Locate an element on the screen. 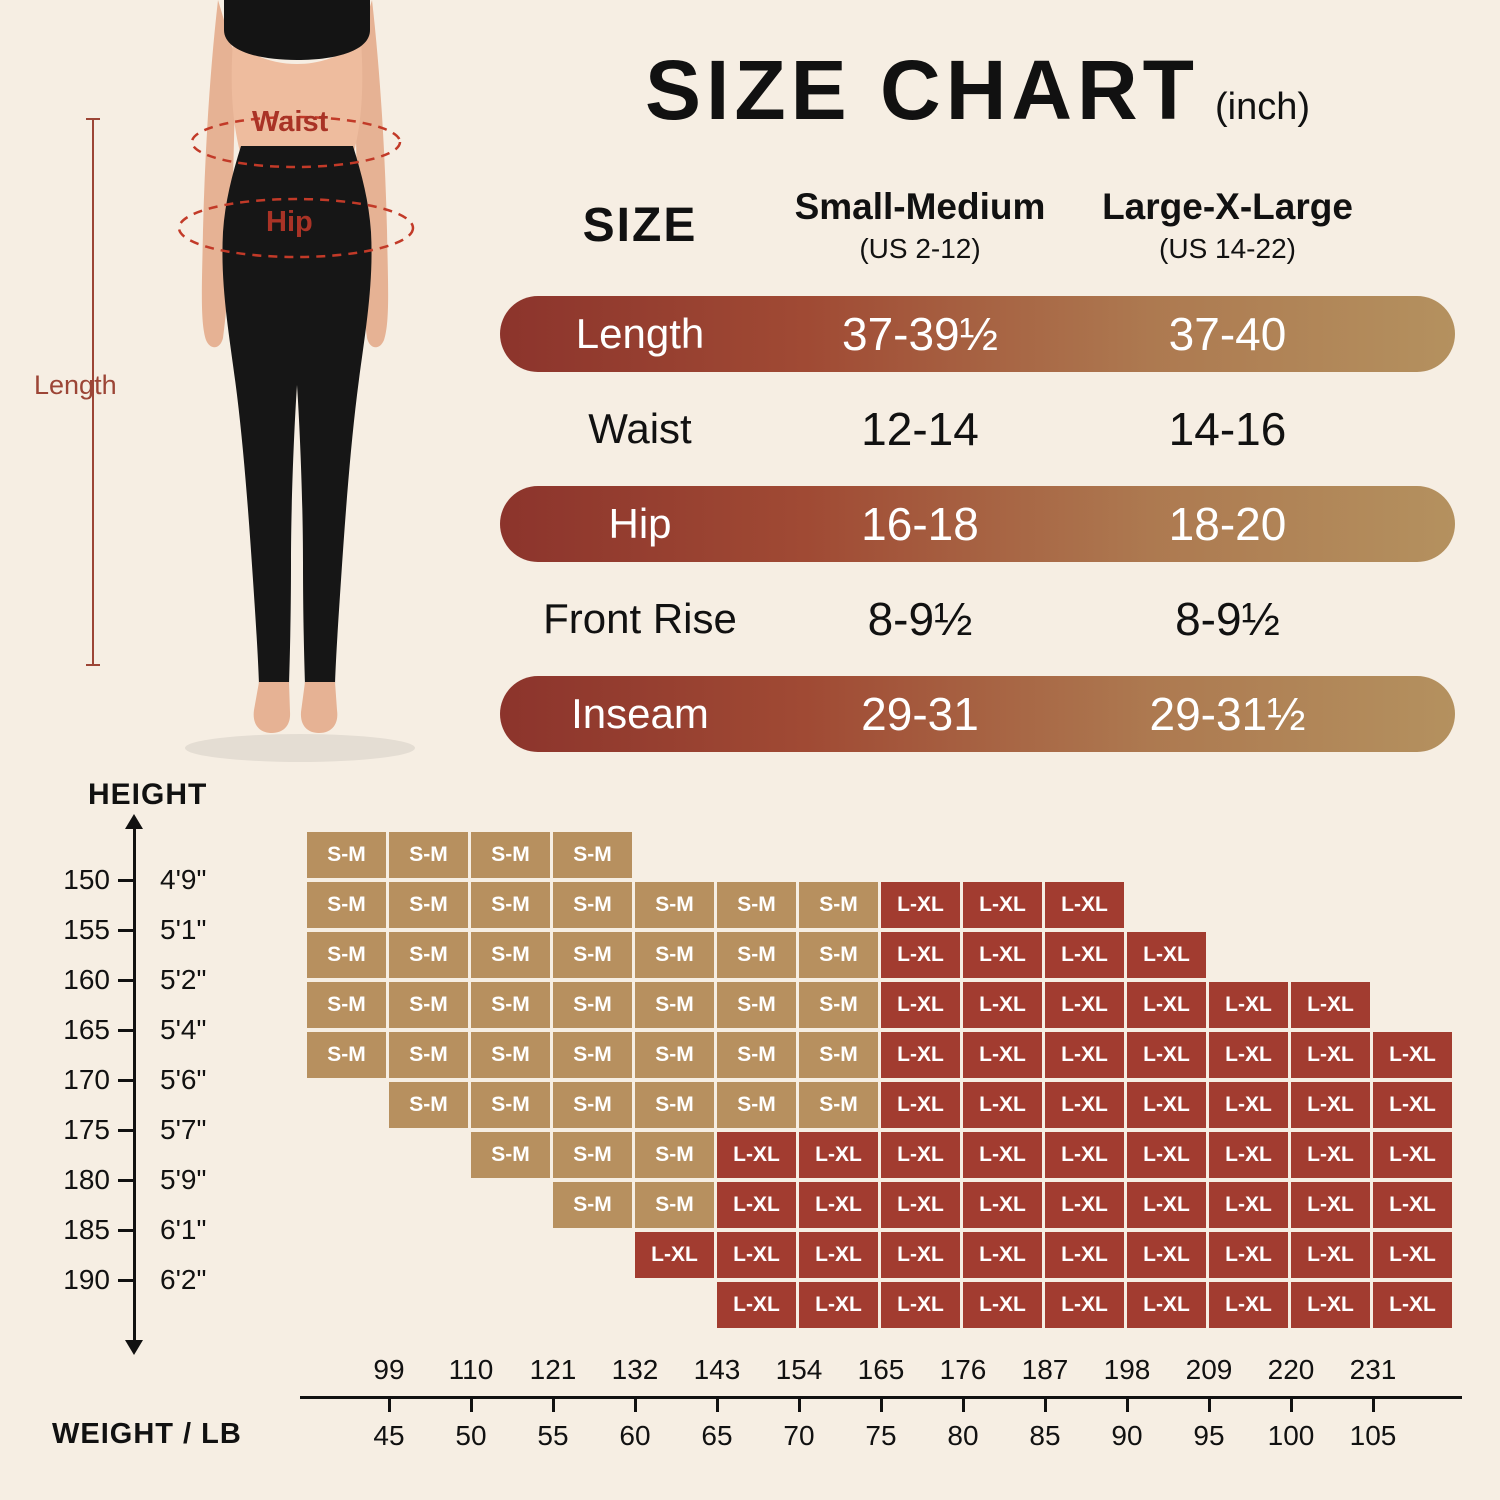  height-cm-label: 165 is located at coordinates (86, 1029).